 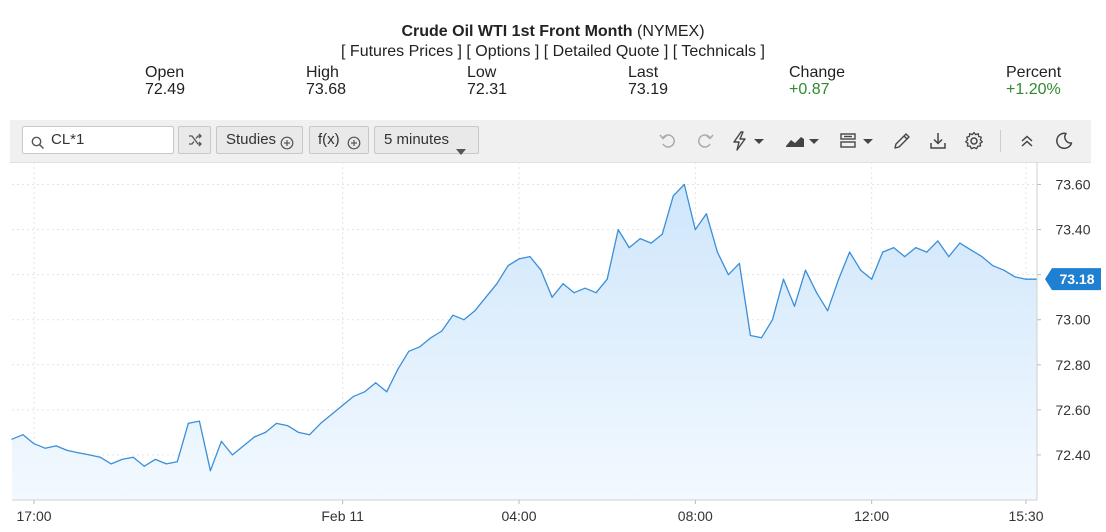 What do you see at coordinates (803, 141) in the screenshot?
I see `chart-type-icon` at bounding box center [803, 141].